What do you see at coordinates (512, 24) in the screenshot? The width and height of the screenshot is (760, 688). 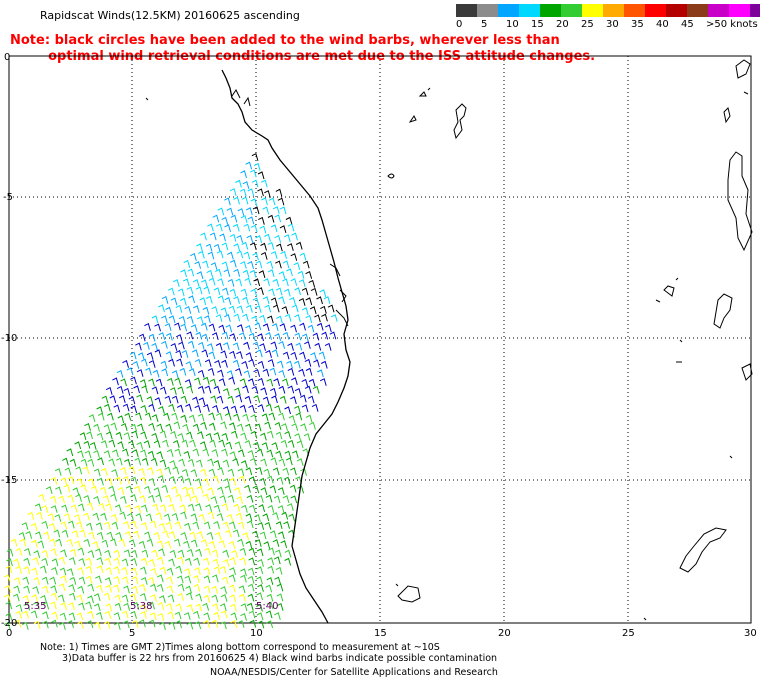 I see `legend-label: 10` at bounding box center [512, 24].